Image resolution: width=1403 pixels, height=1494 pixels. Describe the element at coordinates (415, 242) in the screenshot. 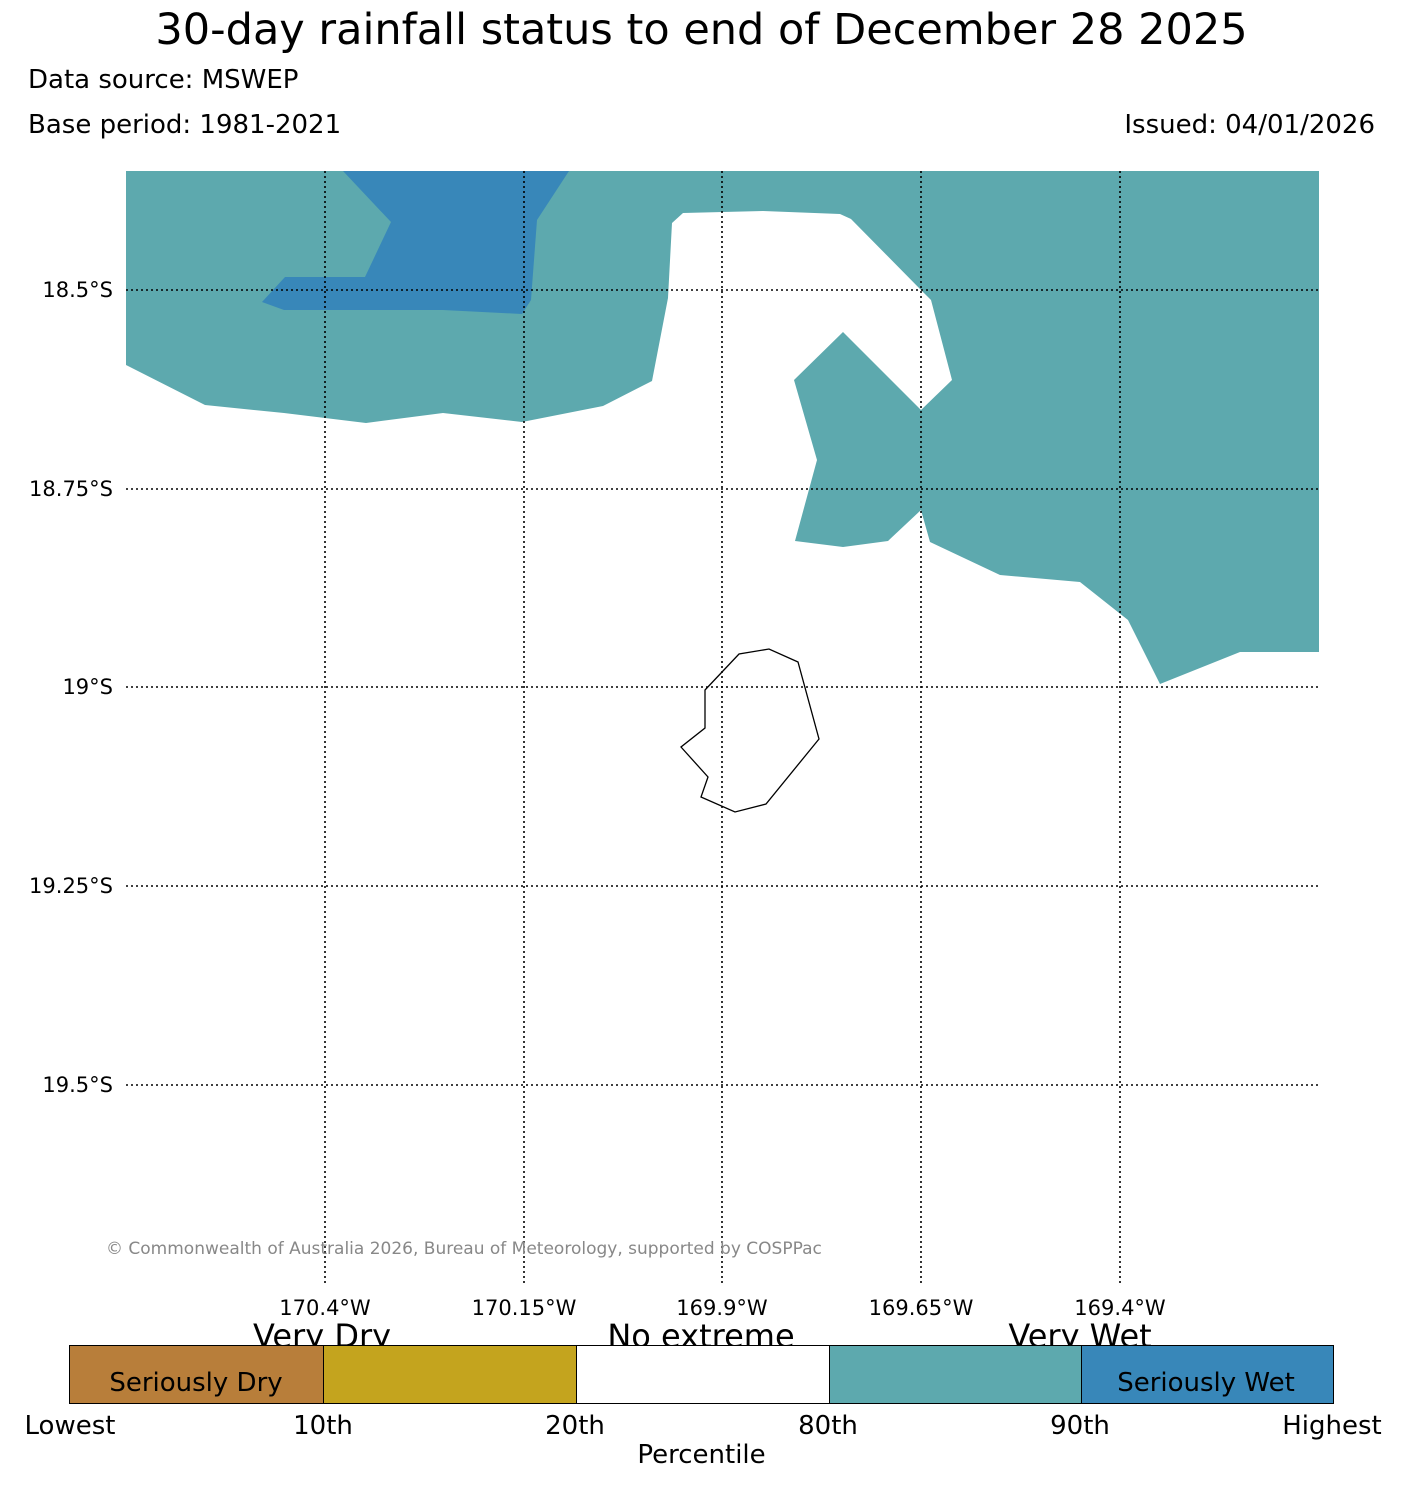

I see `seriously-wet-region` at that location.